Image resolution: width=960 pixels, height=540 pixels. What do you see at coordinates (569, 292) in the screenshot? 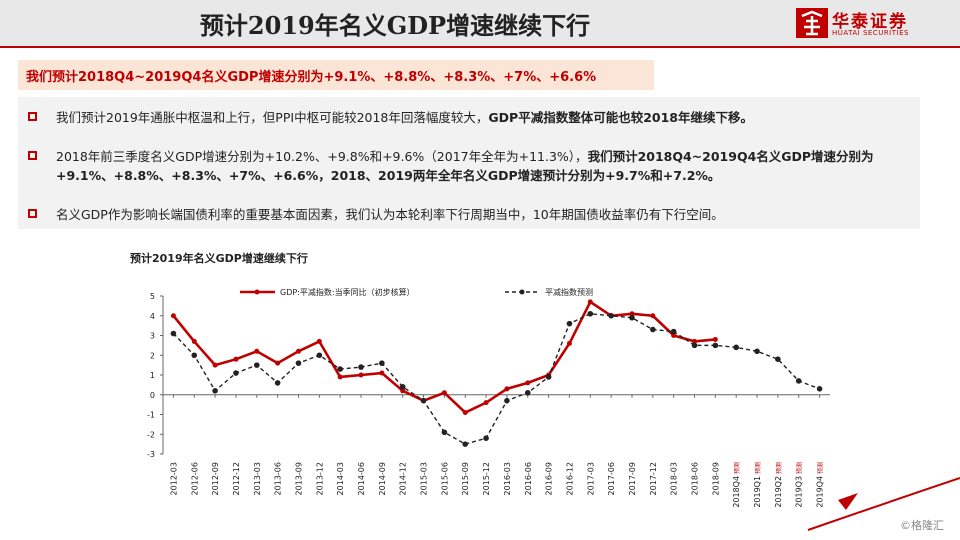
I see `legend-label-2: 平减指数预测` at bounding box center [569, 292].